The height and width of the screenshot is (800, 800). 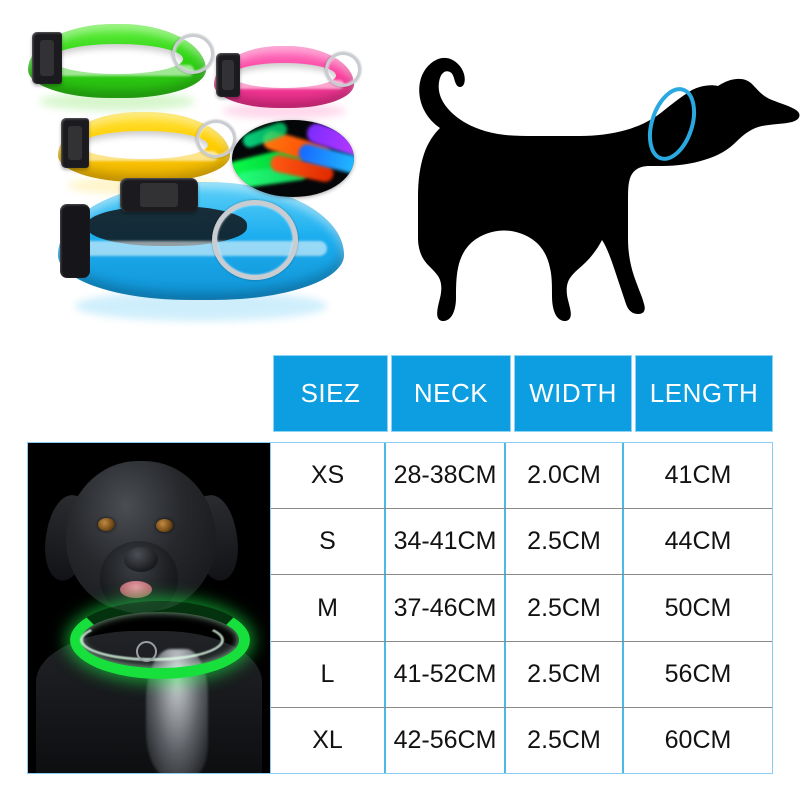 I want to click on column-header-size: SIEZ, so click(x=330, y=393).